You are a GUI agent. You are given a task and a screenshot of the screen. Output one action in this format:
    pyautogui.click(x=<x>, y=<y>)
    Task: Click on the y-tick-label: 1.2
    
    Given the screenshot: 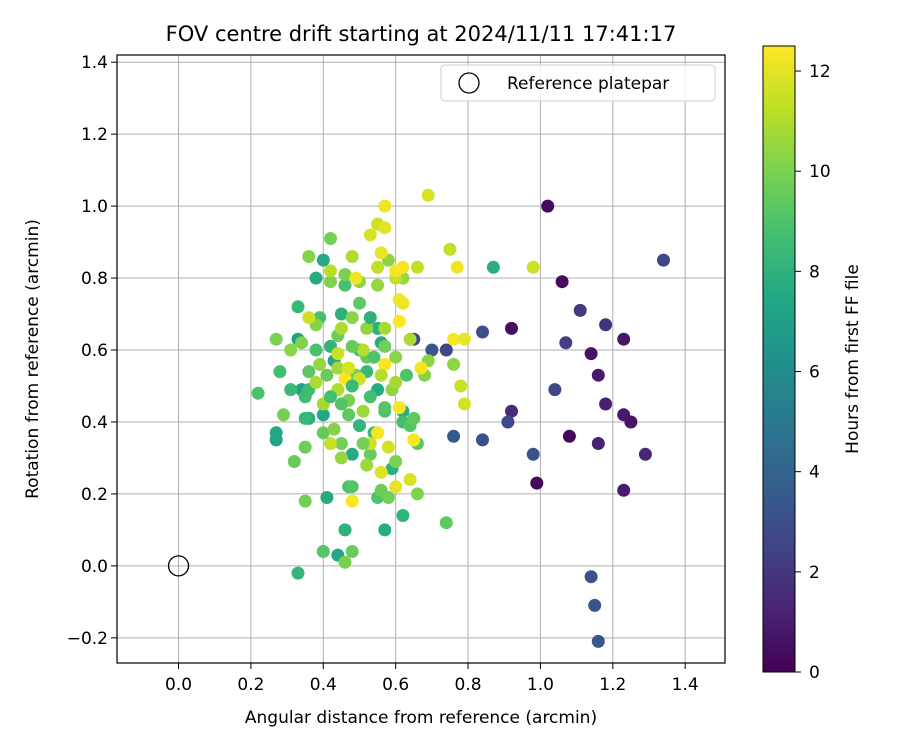 What is the action you would take?
    pyautogui.click(x=94, y=135)
    